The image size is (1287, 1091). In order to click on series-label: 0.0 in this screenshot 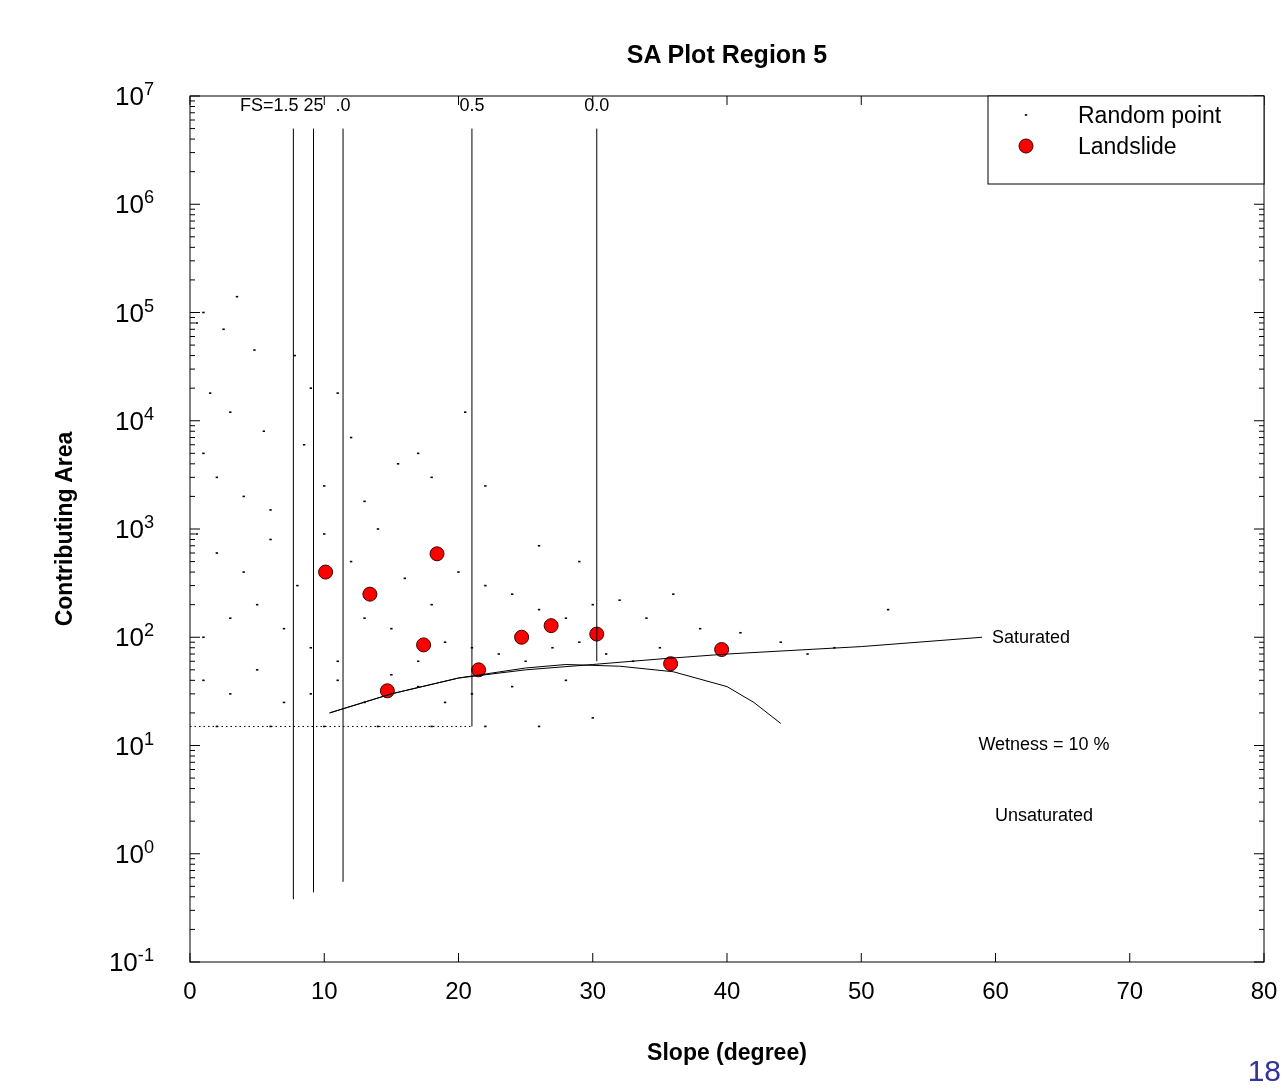, I will do `click(597, 104)`.